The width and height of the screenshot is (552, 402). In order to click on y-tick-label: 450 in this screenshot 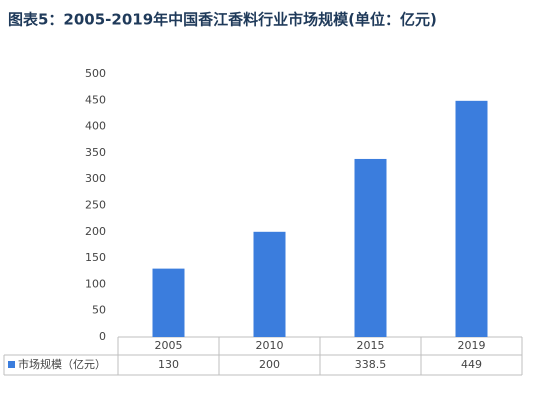, I will do `click(95, 99)`.